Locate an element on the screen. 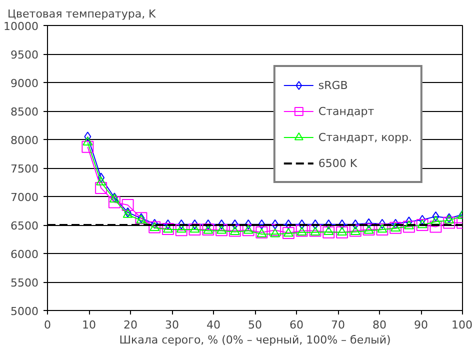  legend-label: Стандарт is located at coordinates (346, 111).